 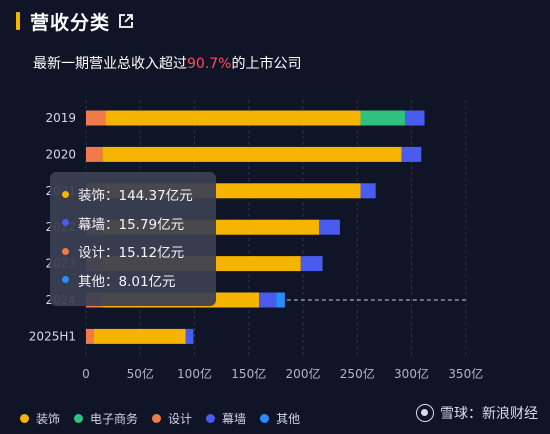 I want to click on tooltip-dot-decoration, so click(x=65, y=194).